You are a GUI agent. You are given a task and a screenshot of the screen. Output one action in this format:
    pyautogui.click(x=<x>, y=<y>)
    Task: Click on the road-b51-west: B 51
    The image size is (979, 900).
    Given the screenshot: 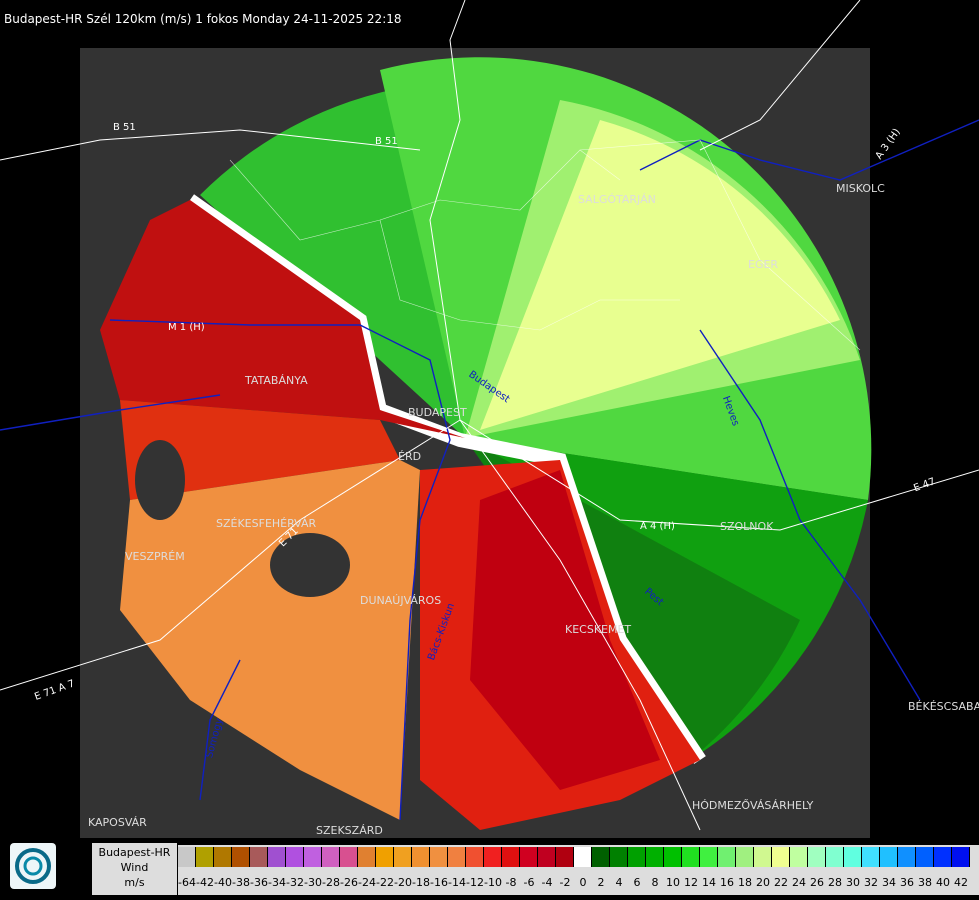 What is the action you would take?
    pyautogui.click(x=124, y=127)
    